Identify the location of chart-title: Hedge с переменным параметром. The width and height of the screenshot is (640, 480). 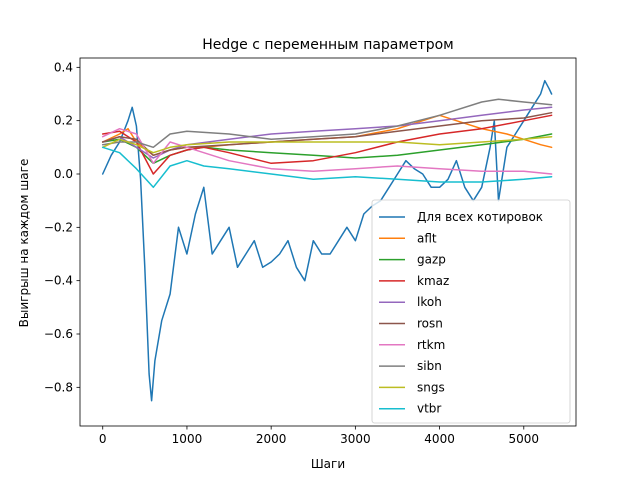
(327, 45).